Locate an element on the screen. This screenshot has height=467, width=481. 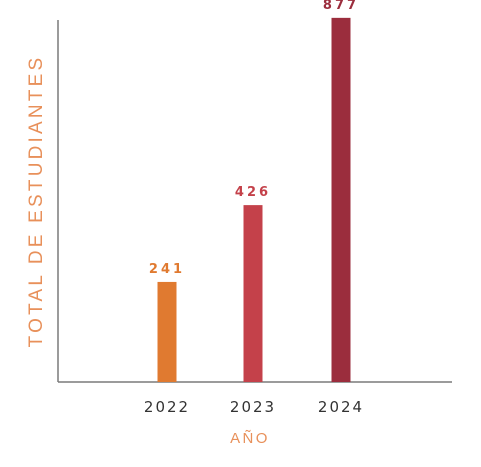
x-tick-labels-group: 2022 2023 2024 is located at coordinates (254, 407).